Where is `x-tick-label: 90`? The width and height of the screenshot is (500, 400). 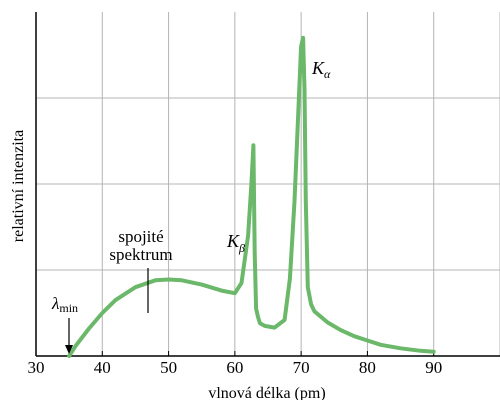 x-tick-label: 90 is located at coordinates (433, 367).